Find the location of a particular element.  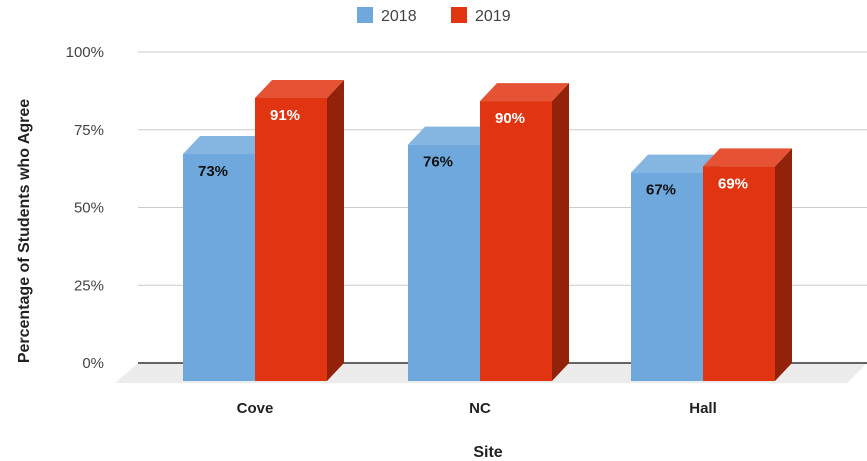

bar-cove-2018: 73% is located at coordinates (227, 258).